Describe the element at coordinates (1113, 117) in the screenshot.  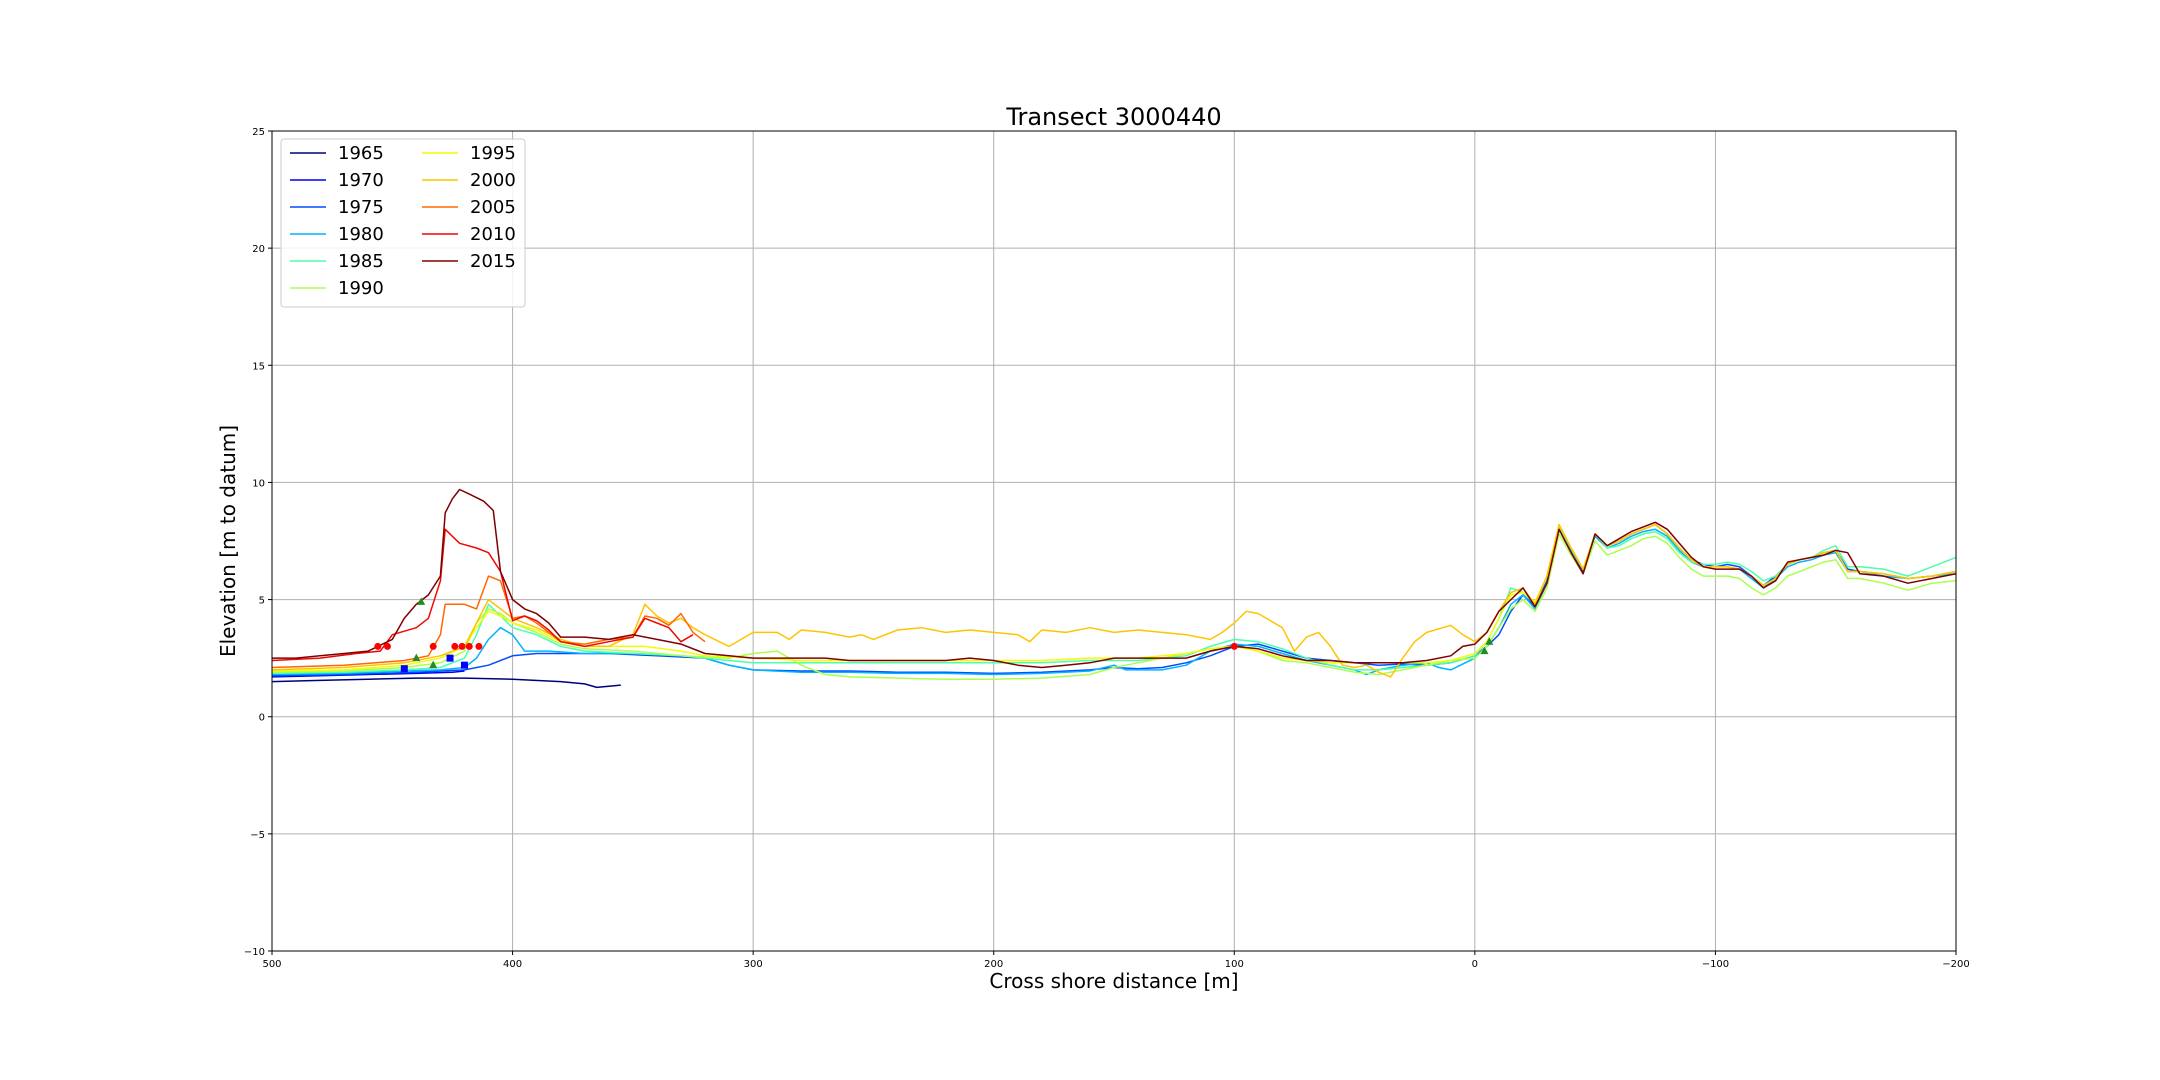
I see `chart-title: Transect 3000440` at that location.